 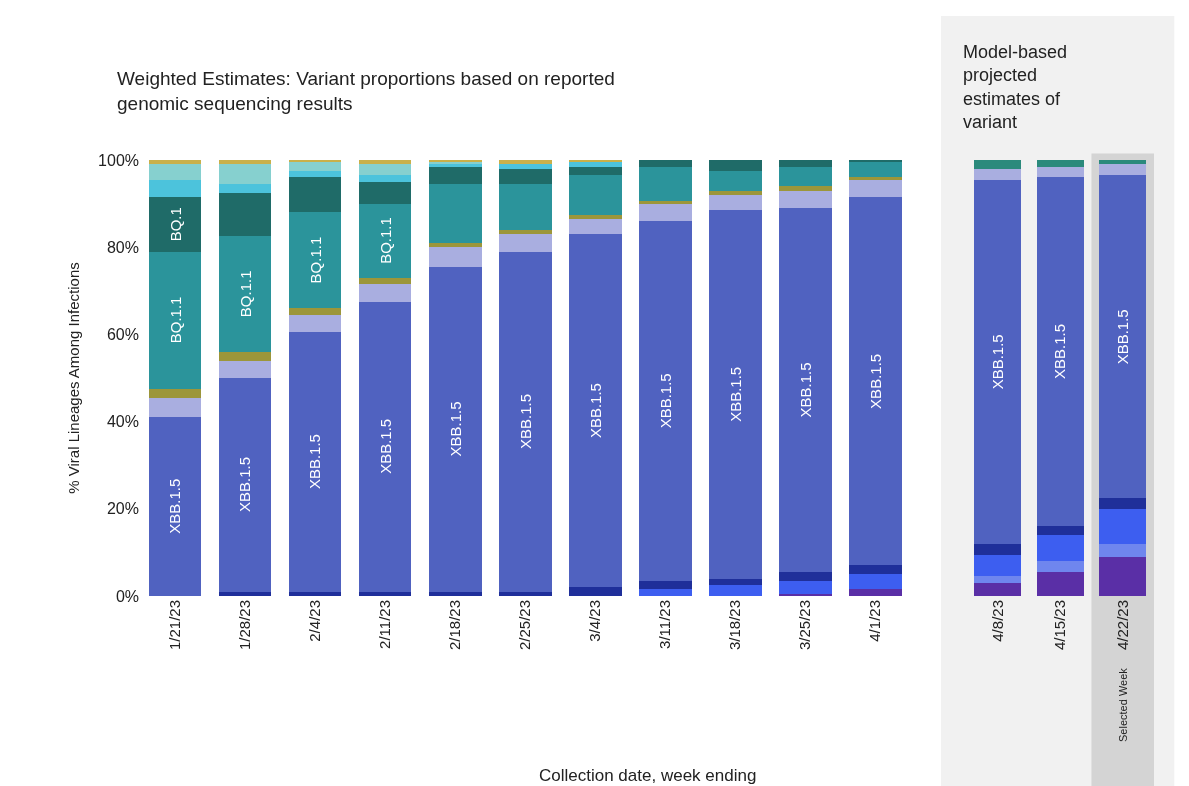 What do you see at coordinates (665, 624) in the screenshot?
I see `x-tick-label: 3/11/23` at bounding box center [665, 624].